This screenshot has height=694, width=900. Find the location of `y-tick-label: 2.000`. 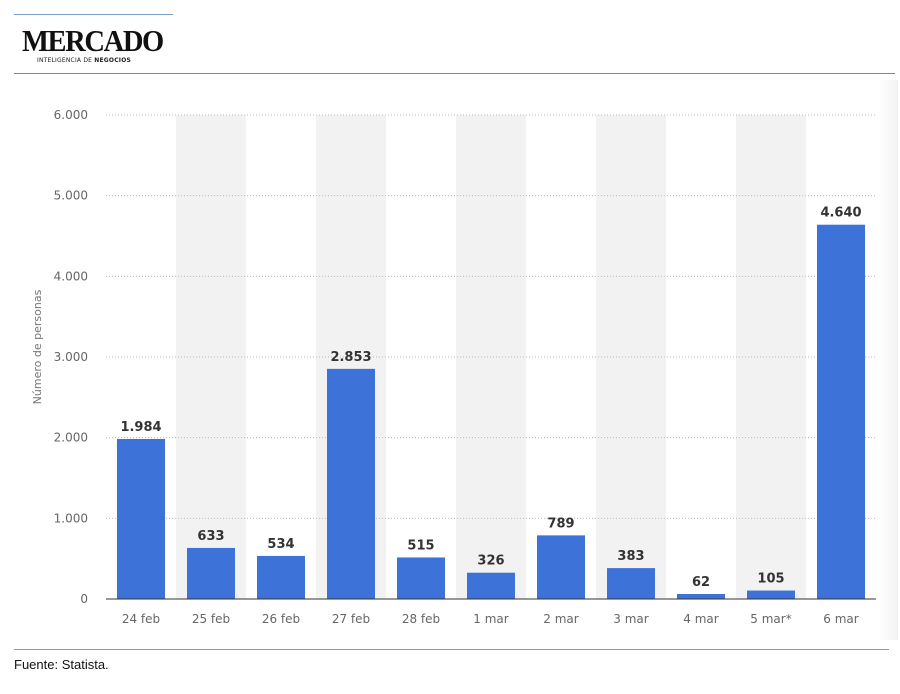

y-tick-label: 2.000 is located at coordinates (71, 438).